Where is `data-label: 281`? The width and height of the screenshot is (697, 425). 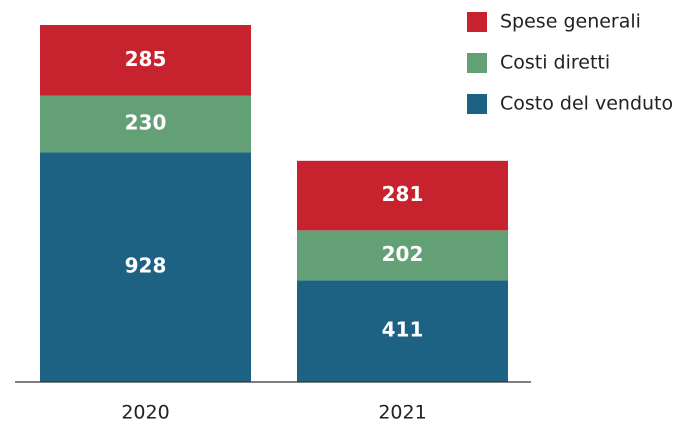
data-label: 281 is located at coordinates (403, 194).